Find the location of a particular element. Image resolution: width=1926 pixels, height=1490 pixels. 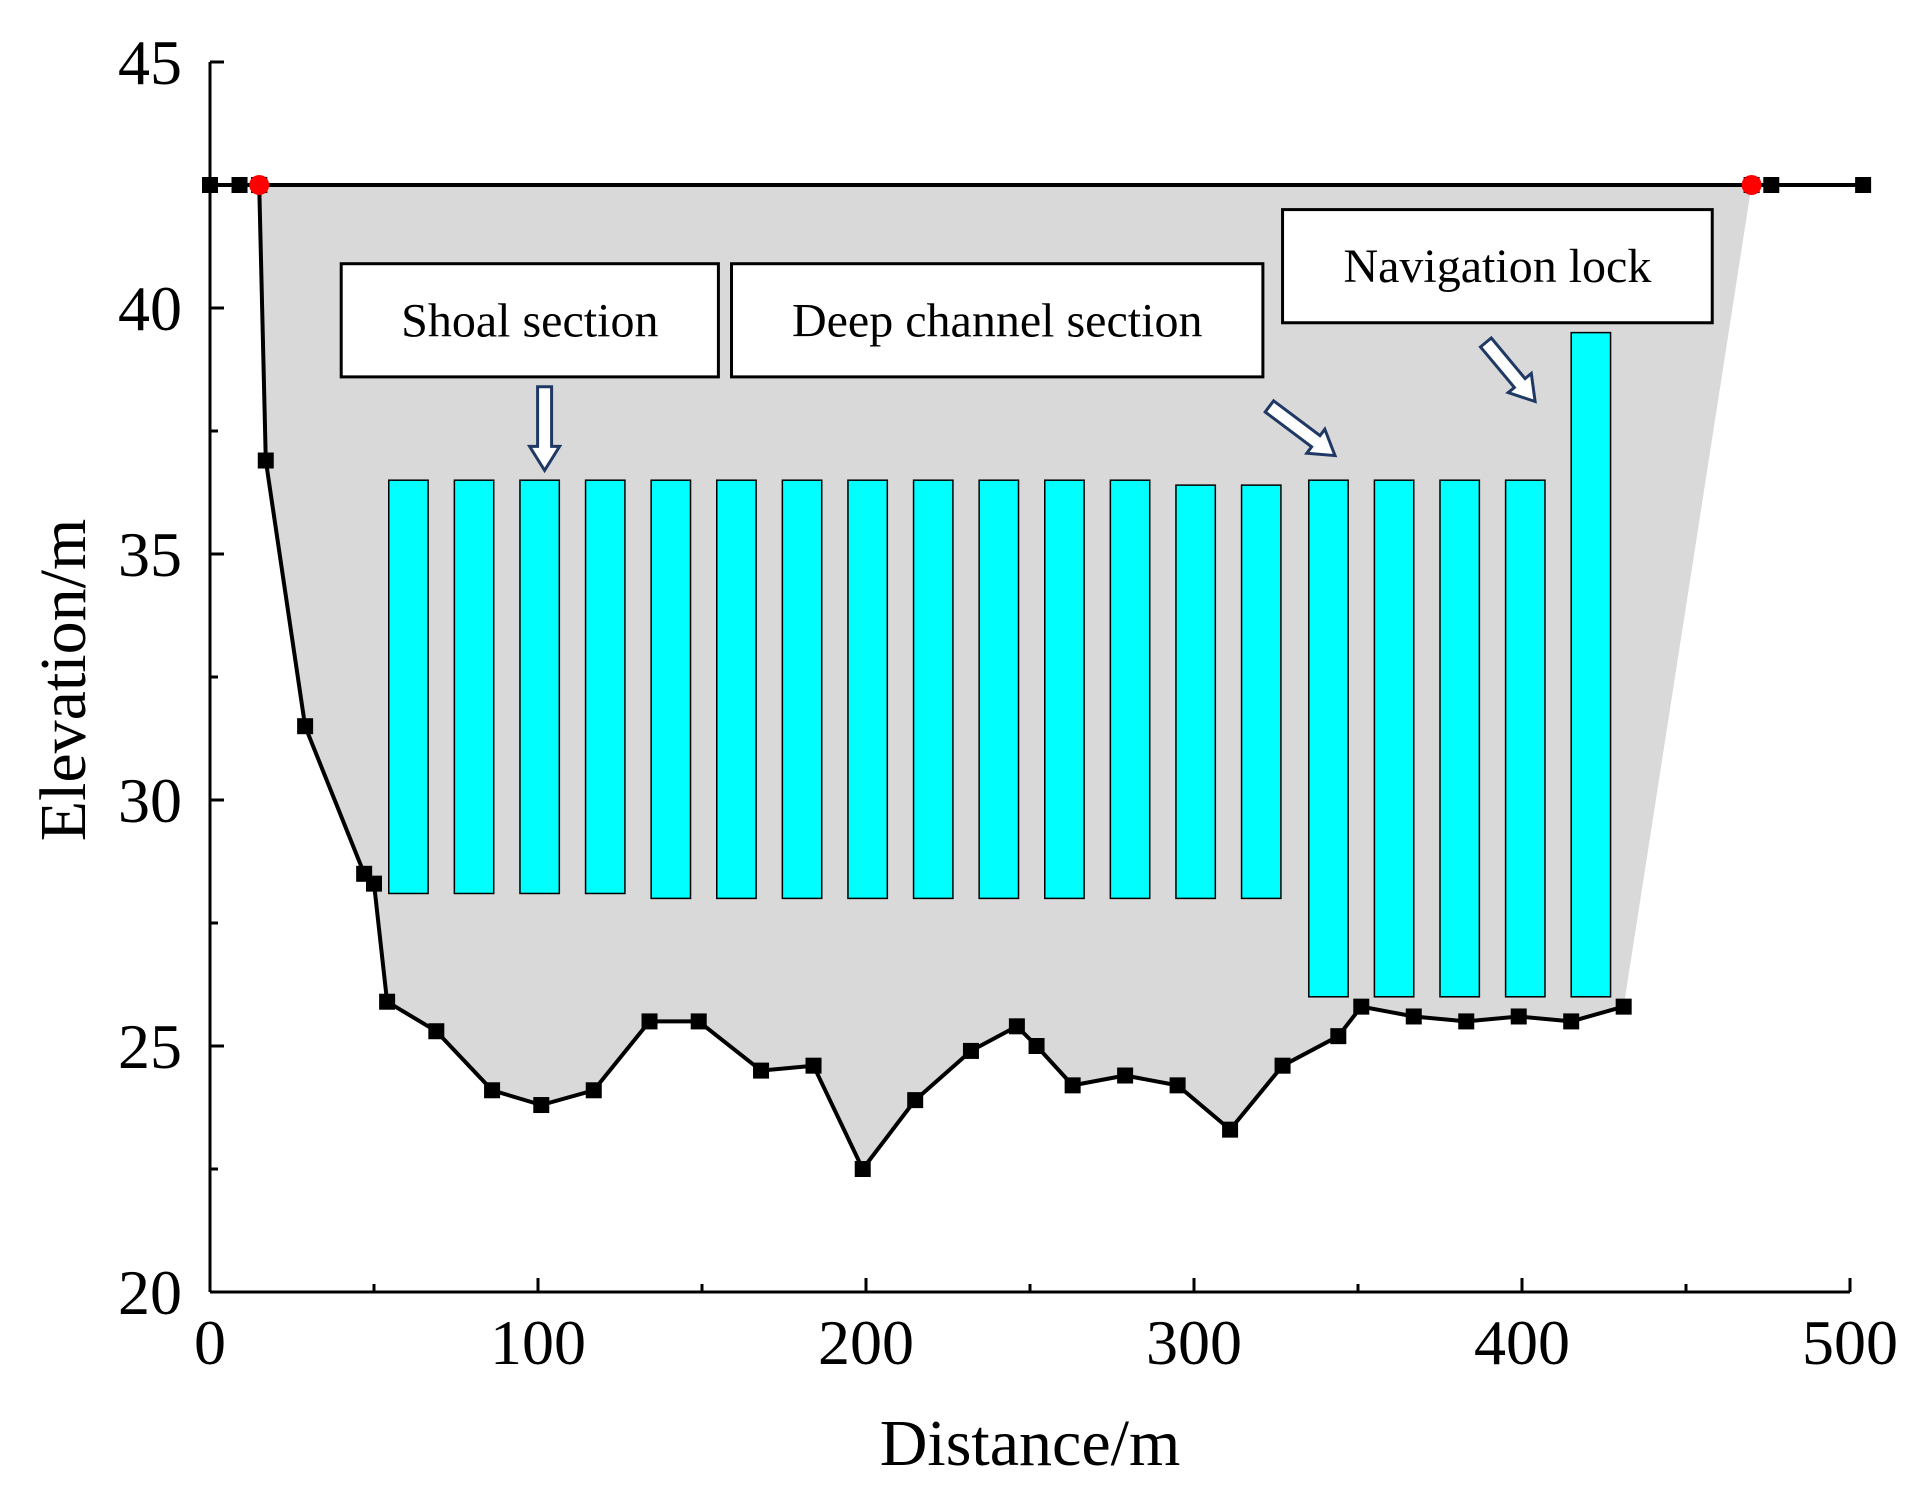

x-tick-label-5: 400 is located at coordinates (1522, 1342).